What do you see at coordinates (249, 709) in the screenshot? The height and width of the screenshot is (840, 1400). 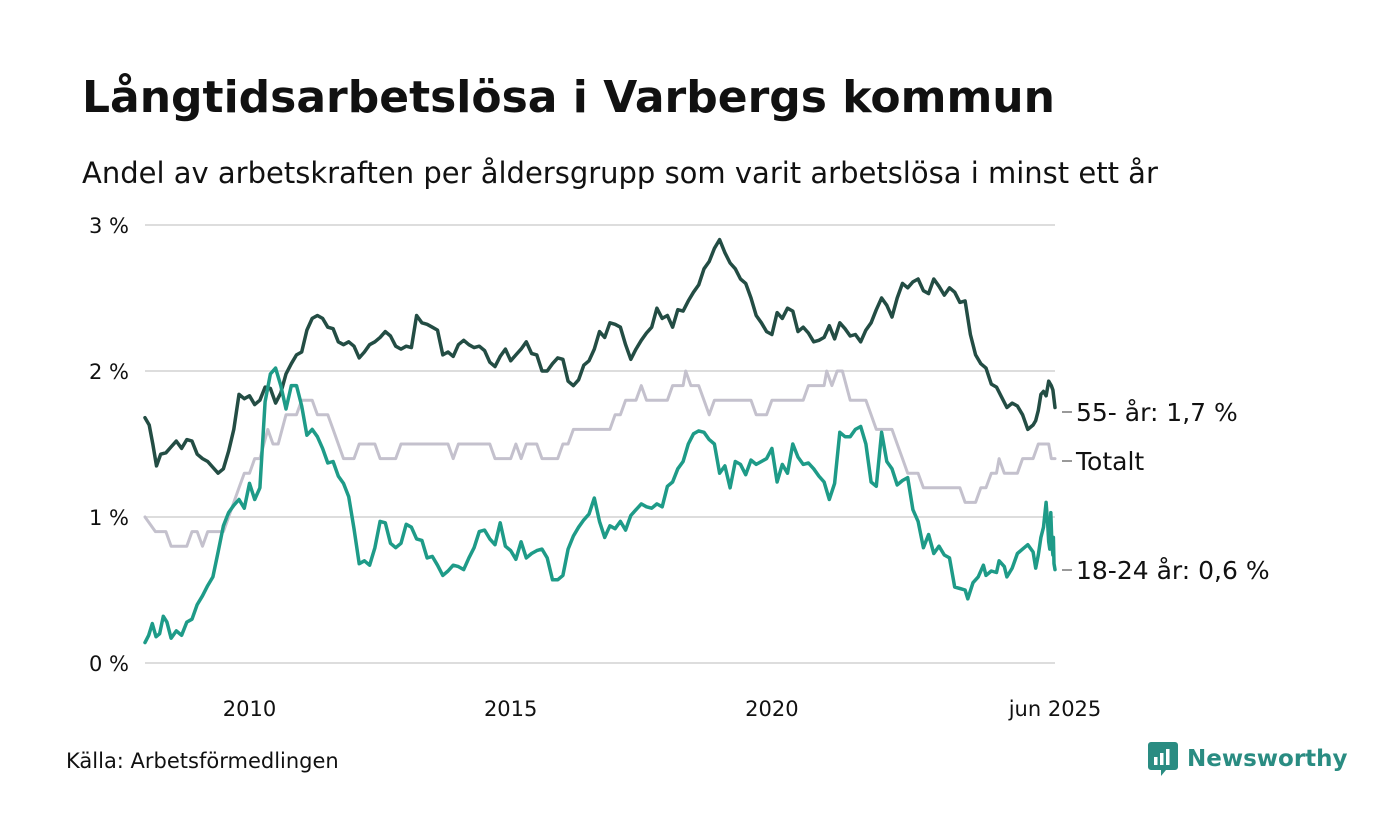 I see `x-tick-label: 2010` at bounding box center [249, 709].